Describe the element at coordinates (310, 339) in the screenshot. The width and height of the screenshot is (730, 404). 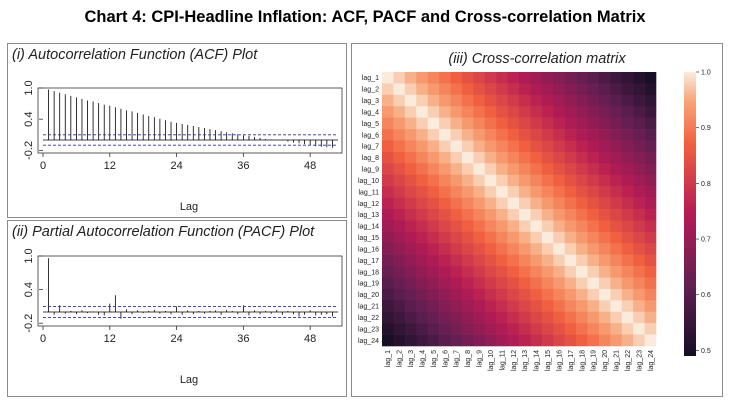
I see `pacf-xtick-label: 48` at that location.